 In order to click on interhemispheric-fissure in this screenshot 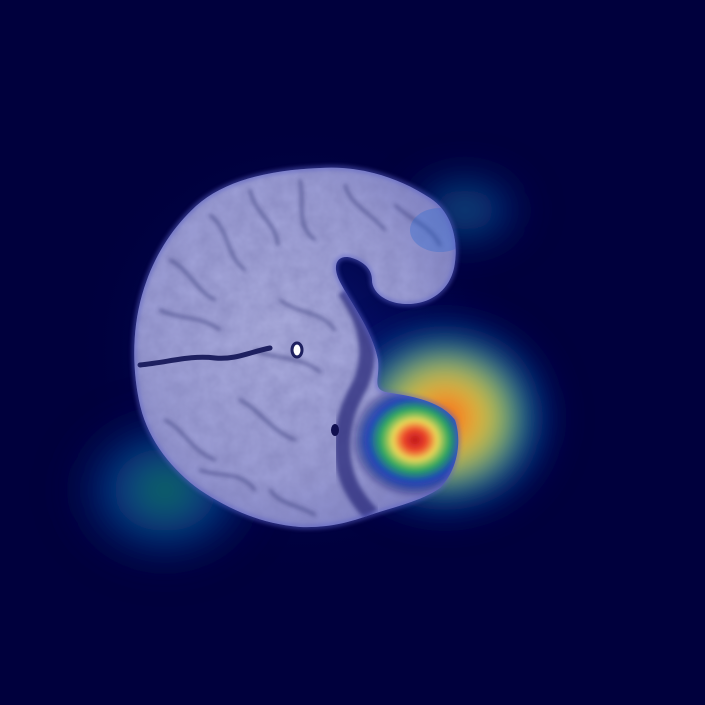, I will do `click(205, 356)`.